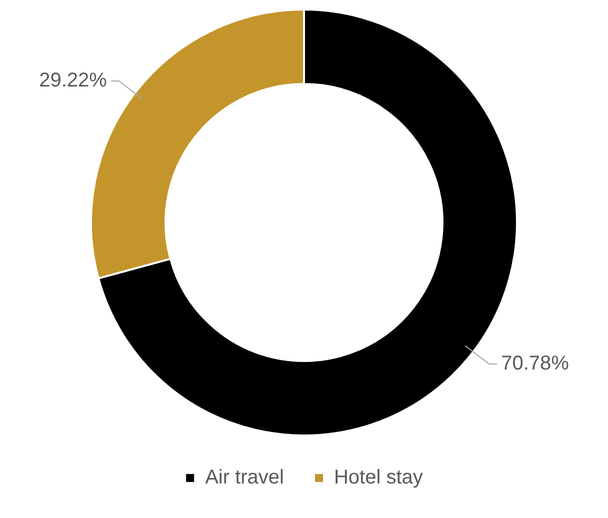  What do you see at coordinates (244, 477) in the screenshot?
I see `legend-label: Air travel` at bounding box center [244, 477].